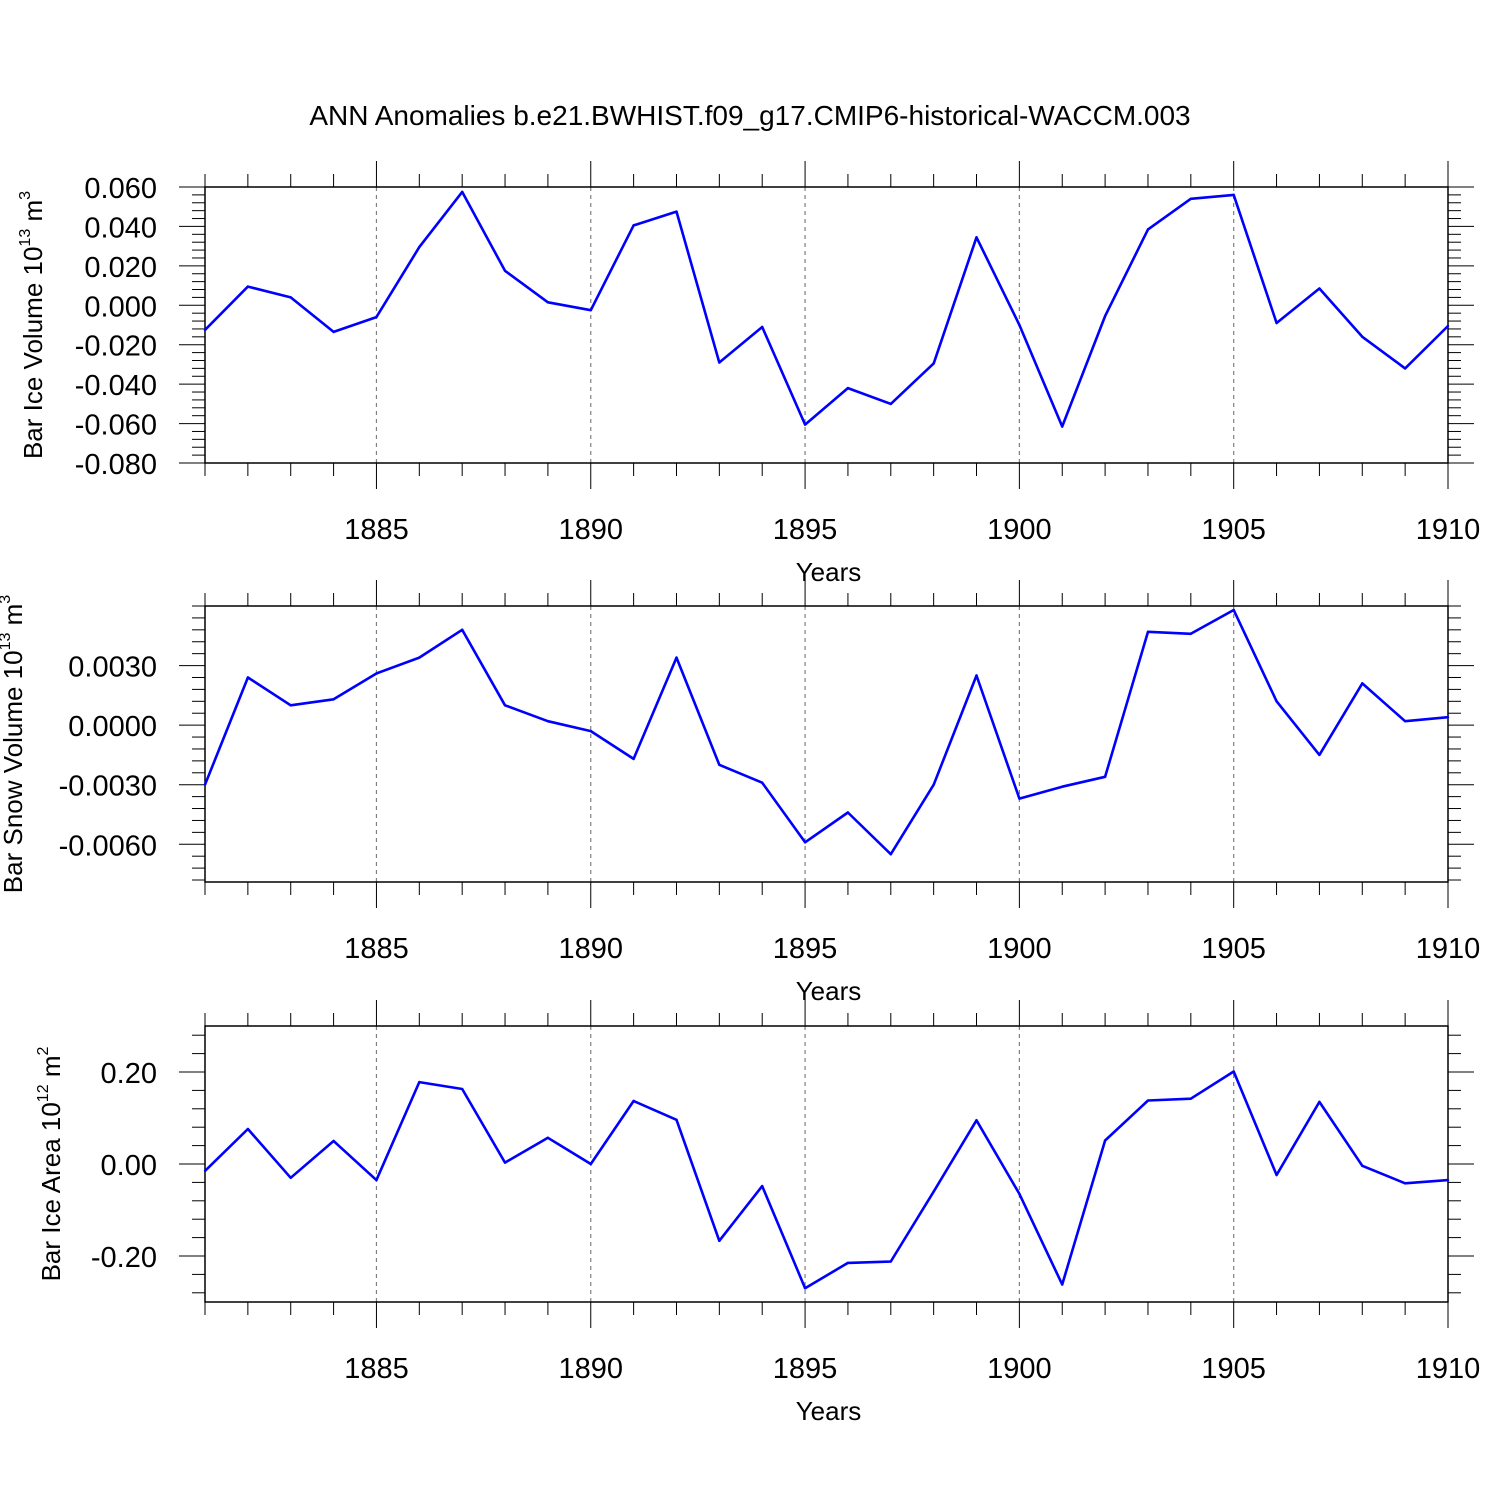 The width and height of the screenshot is (1500, 1500). What do you see at coordinates (120, 268) in the screenshot?
I see `y-tick-label: 0.020` at bounding box center [120, 268].